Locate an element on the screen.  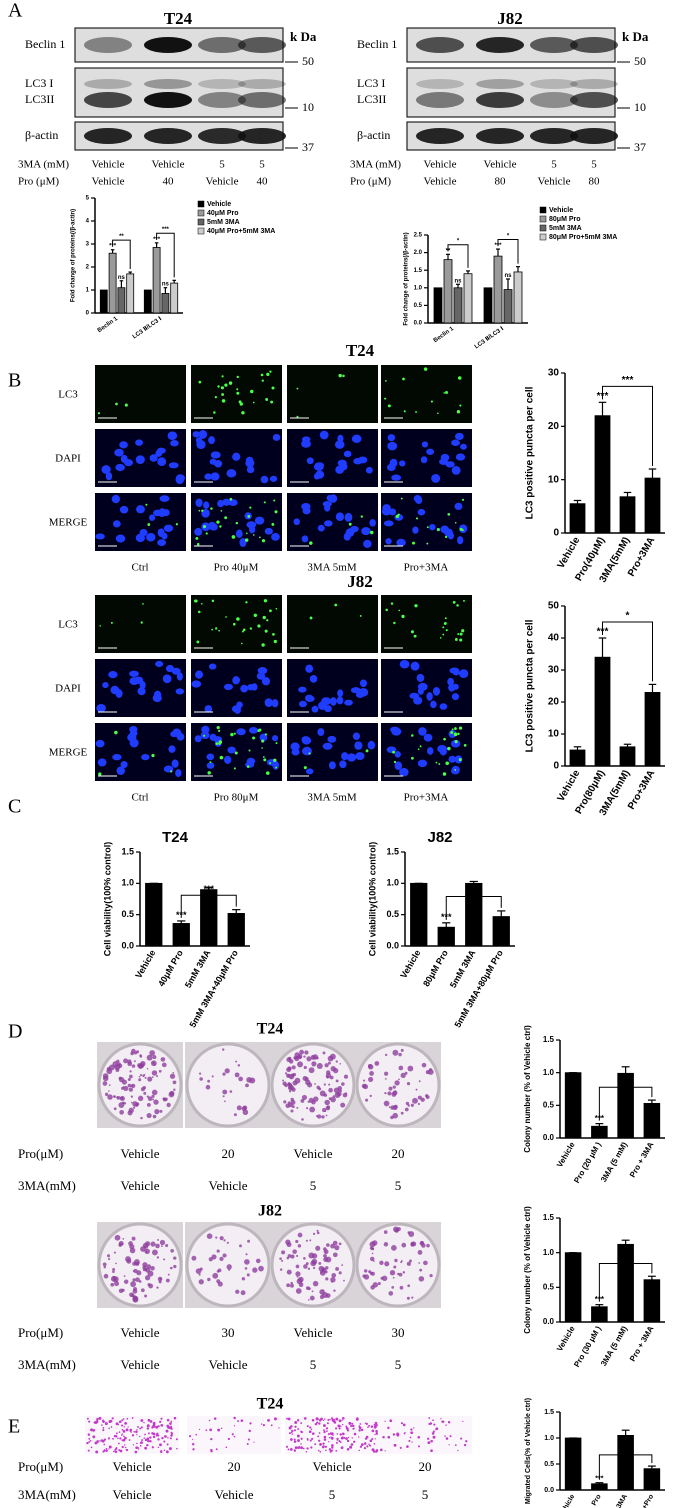
y-axis-label: Cell viability(100% control) is located at coordinates (372, 899).